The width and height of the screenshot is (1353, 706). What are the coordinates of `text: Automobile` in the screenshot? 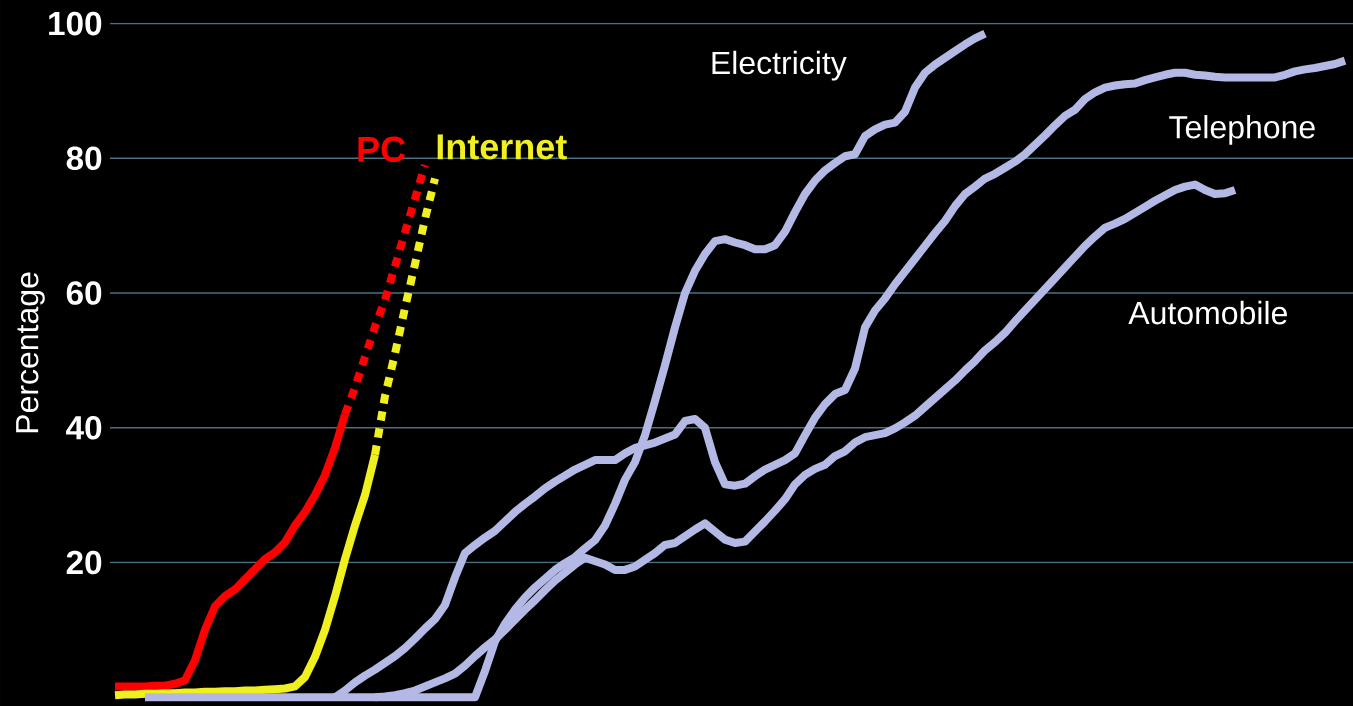 It's located at (1207, 312).